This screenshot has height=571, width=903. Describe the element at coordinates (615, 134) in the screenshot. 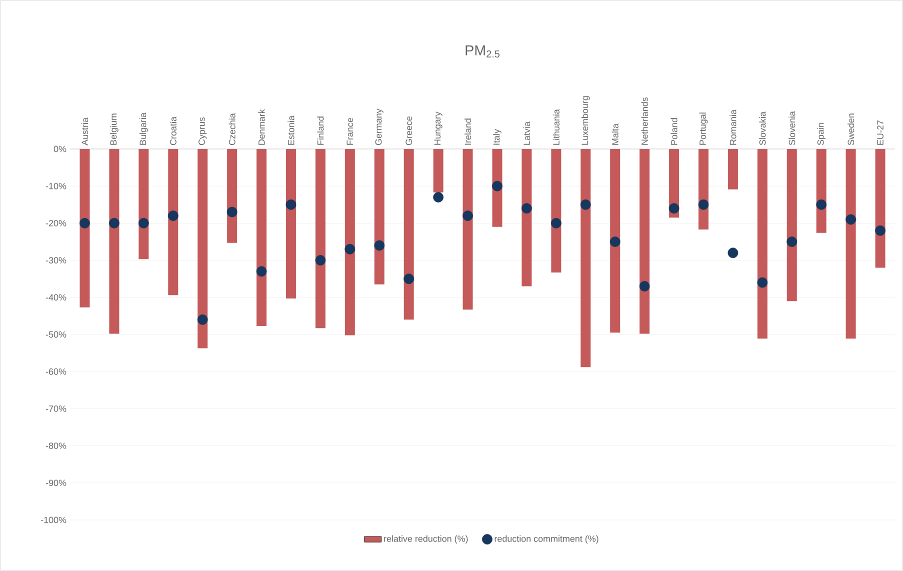

I see `x-tick-label: Malta` at that location.